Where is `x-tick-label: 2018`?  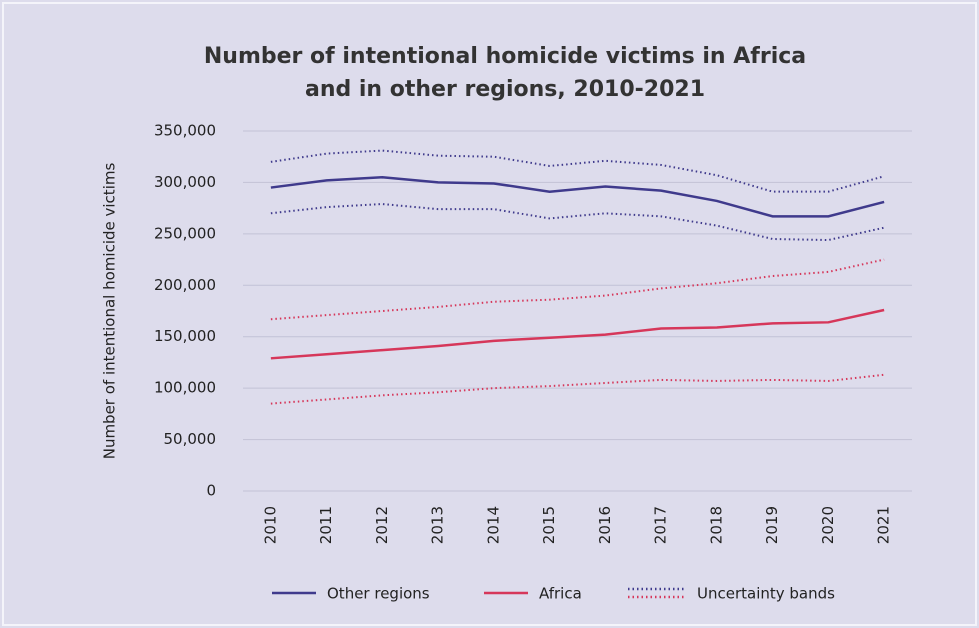 x-tick-label: 2018 is located at coordinates (716, 525).